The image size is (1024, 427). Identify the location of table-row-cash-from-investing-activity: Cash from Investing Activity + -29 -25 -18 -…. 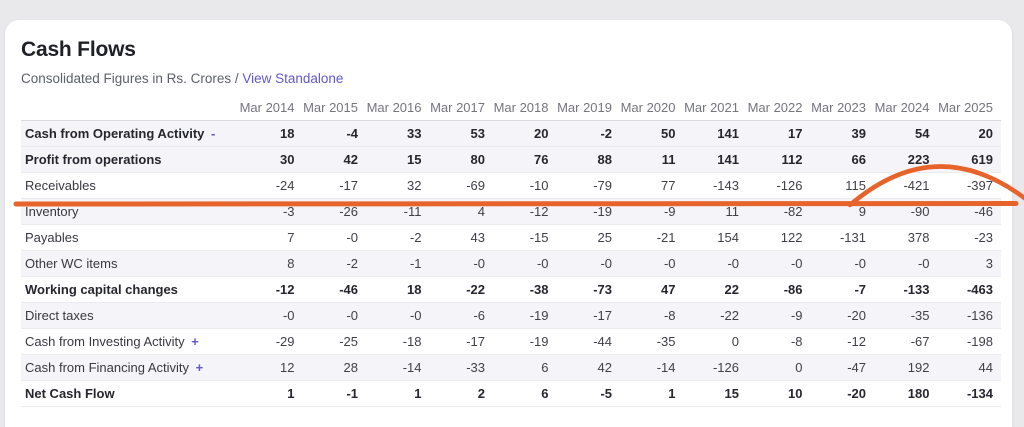
(511, 342).